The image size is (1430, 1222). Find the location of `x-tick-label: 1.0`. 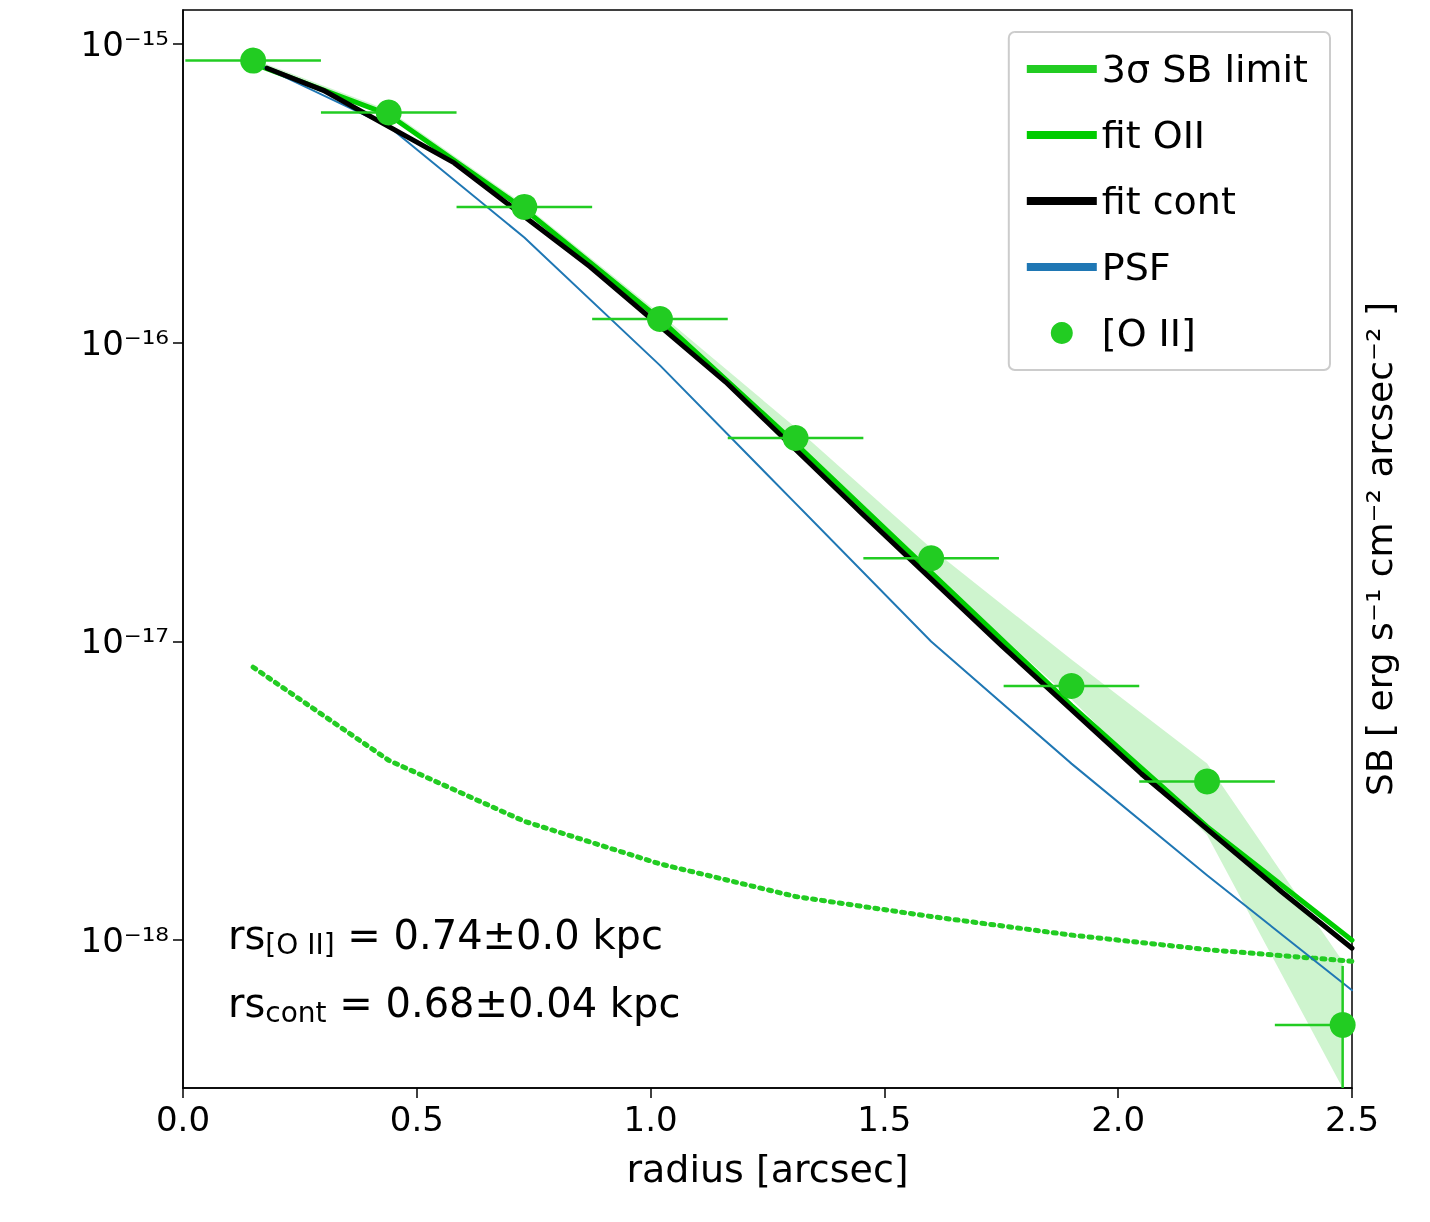

x-tick-label: 1.0 is located at coordinates (650, 1119).